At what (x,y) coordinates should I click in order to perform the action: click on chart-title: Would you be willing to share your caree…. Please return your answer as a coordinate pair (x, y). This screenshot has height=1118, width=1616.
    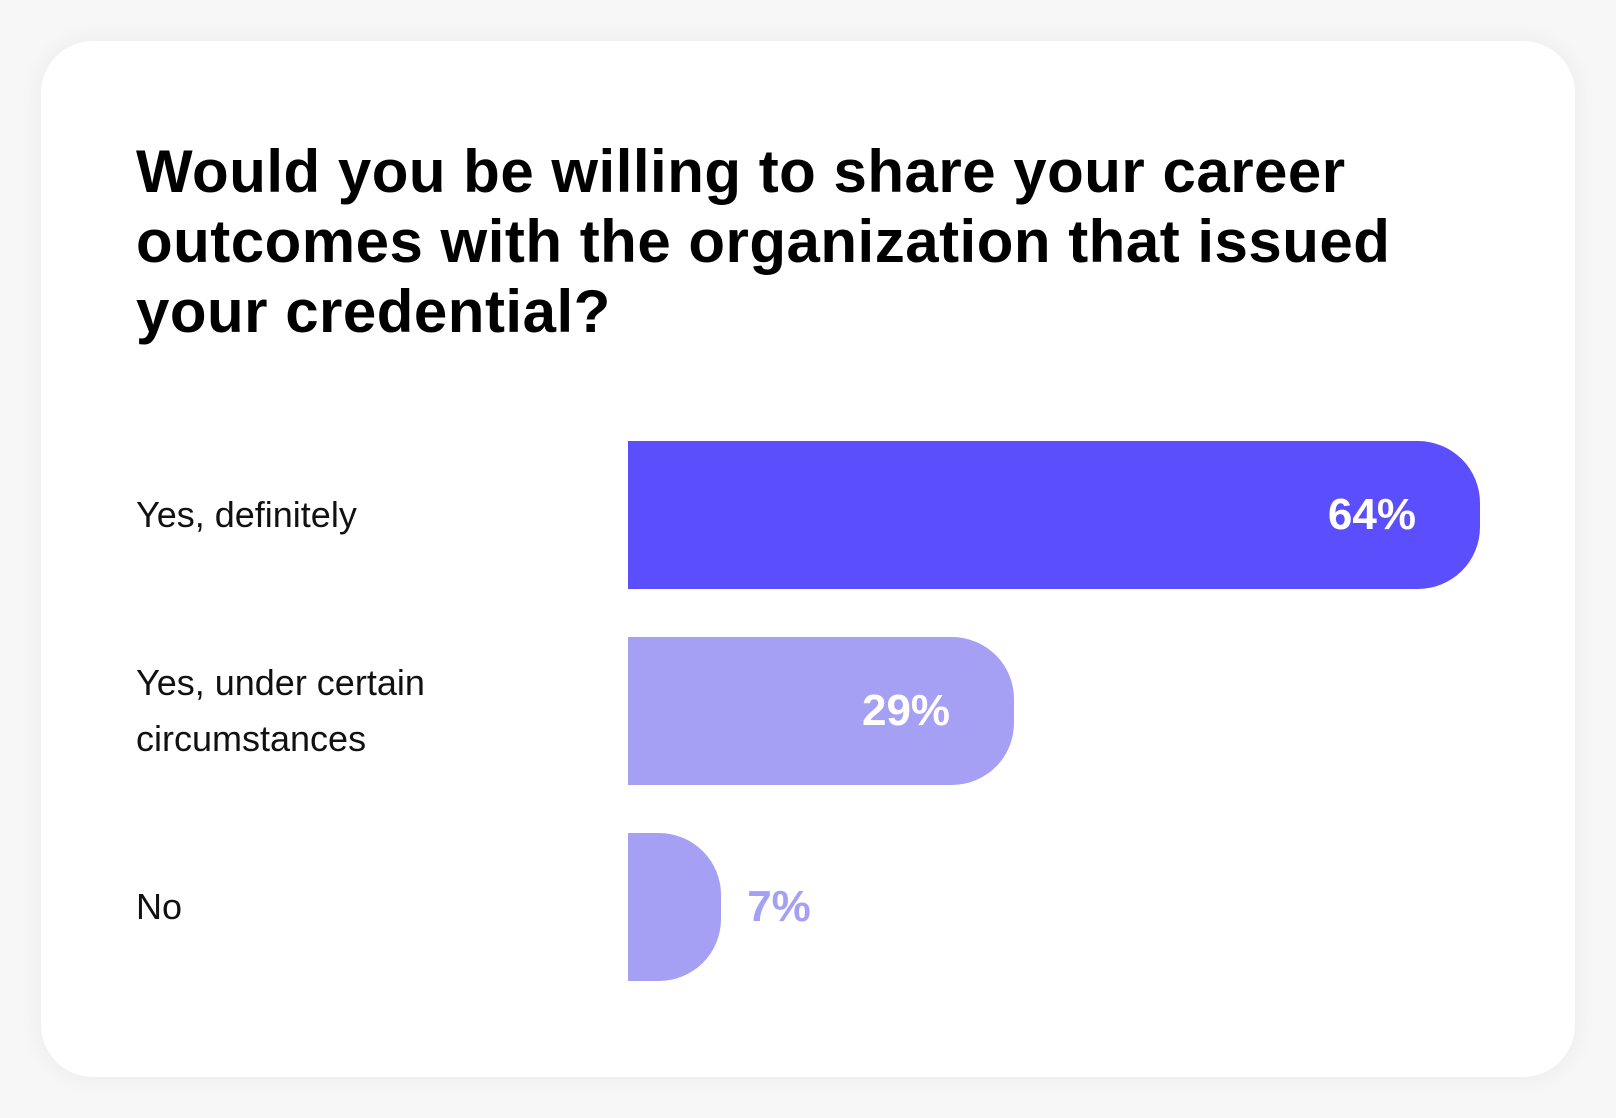
    Looking at the image, I should click on (763, 241).